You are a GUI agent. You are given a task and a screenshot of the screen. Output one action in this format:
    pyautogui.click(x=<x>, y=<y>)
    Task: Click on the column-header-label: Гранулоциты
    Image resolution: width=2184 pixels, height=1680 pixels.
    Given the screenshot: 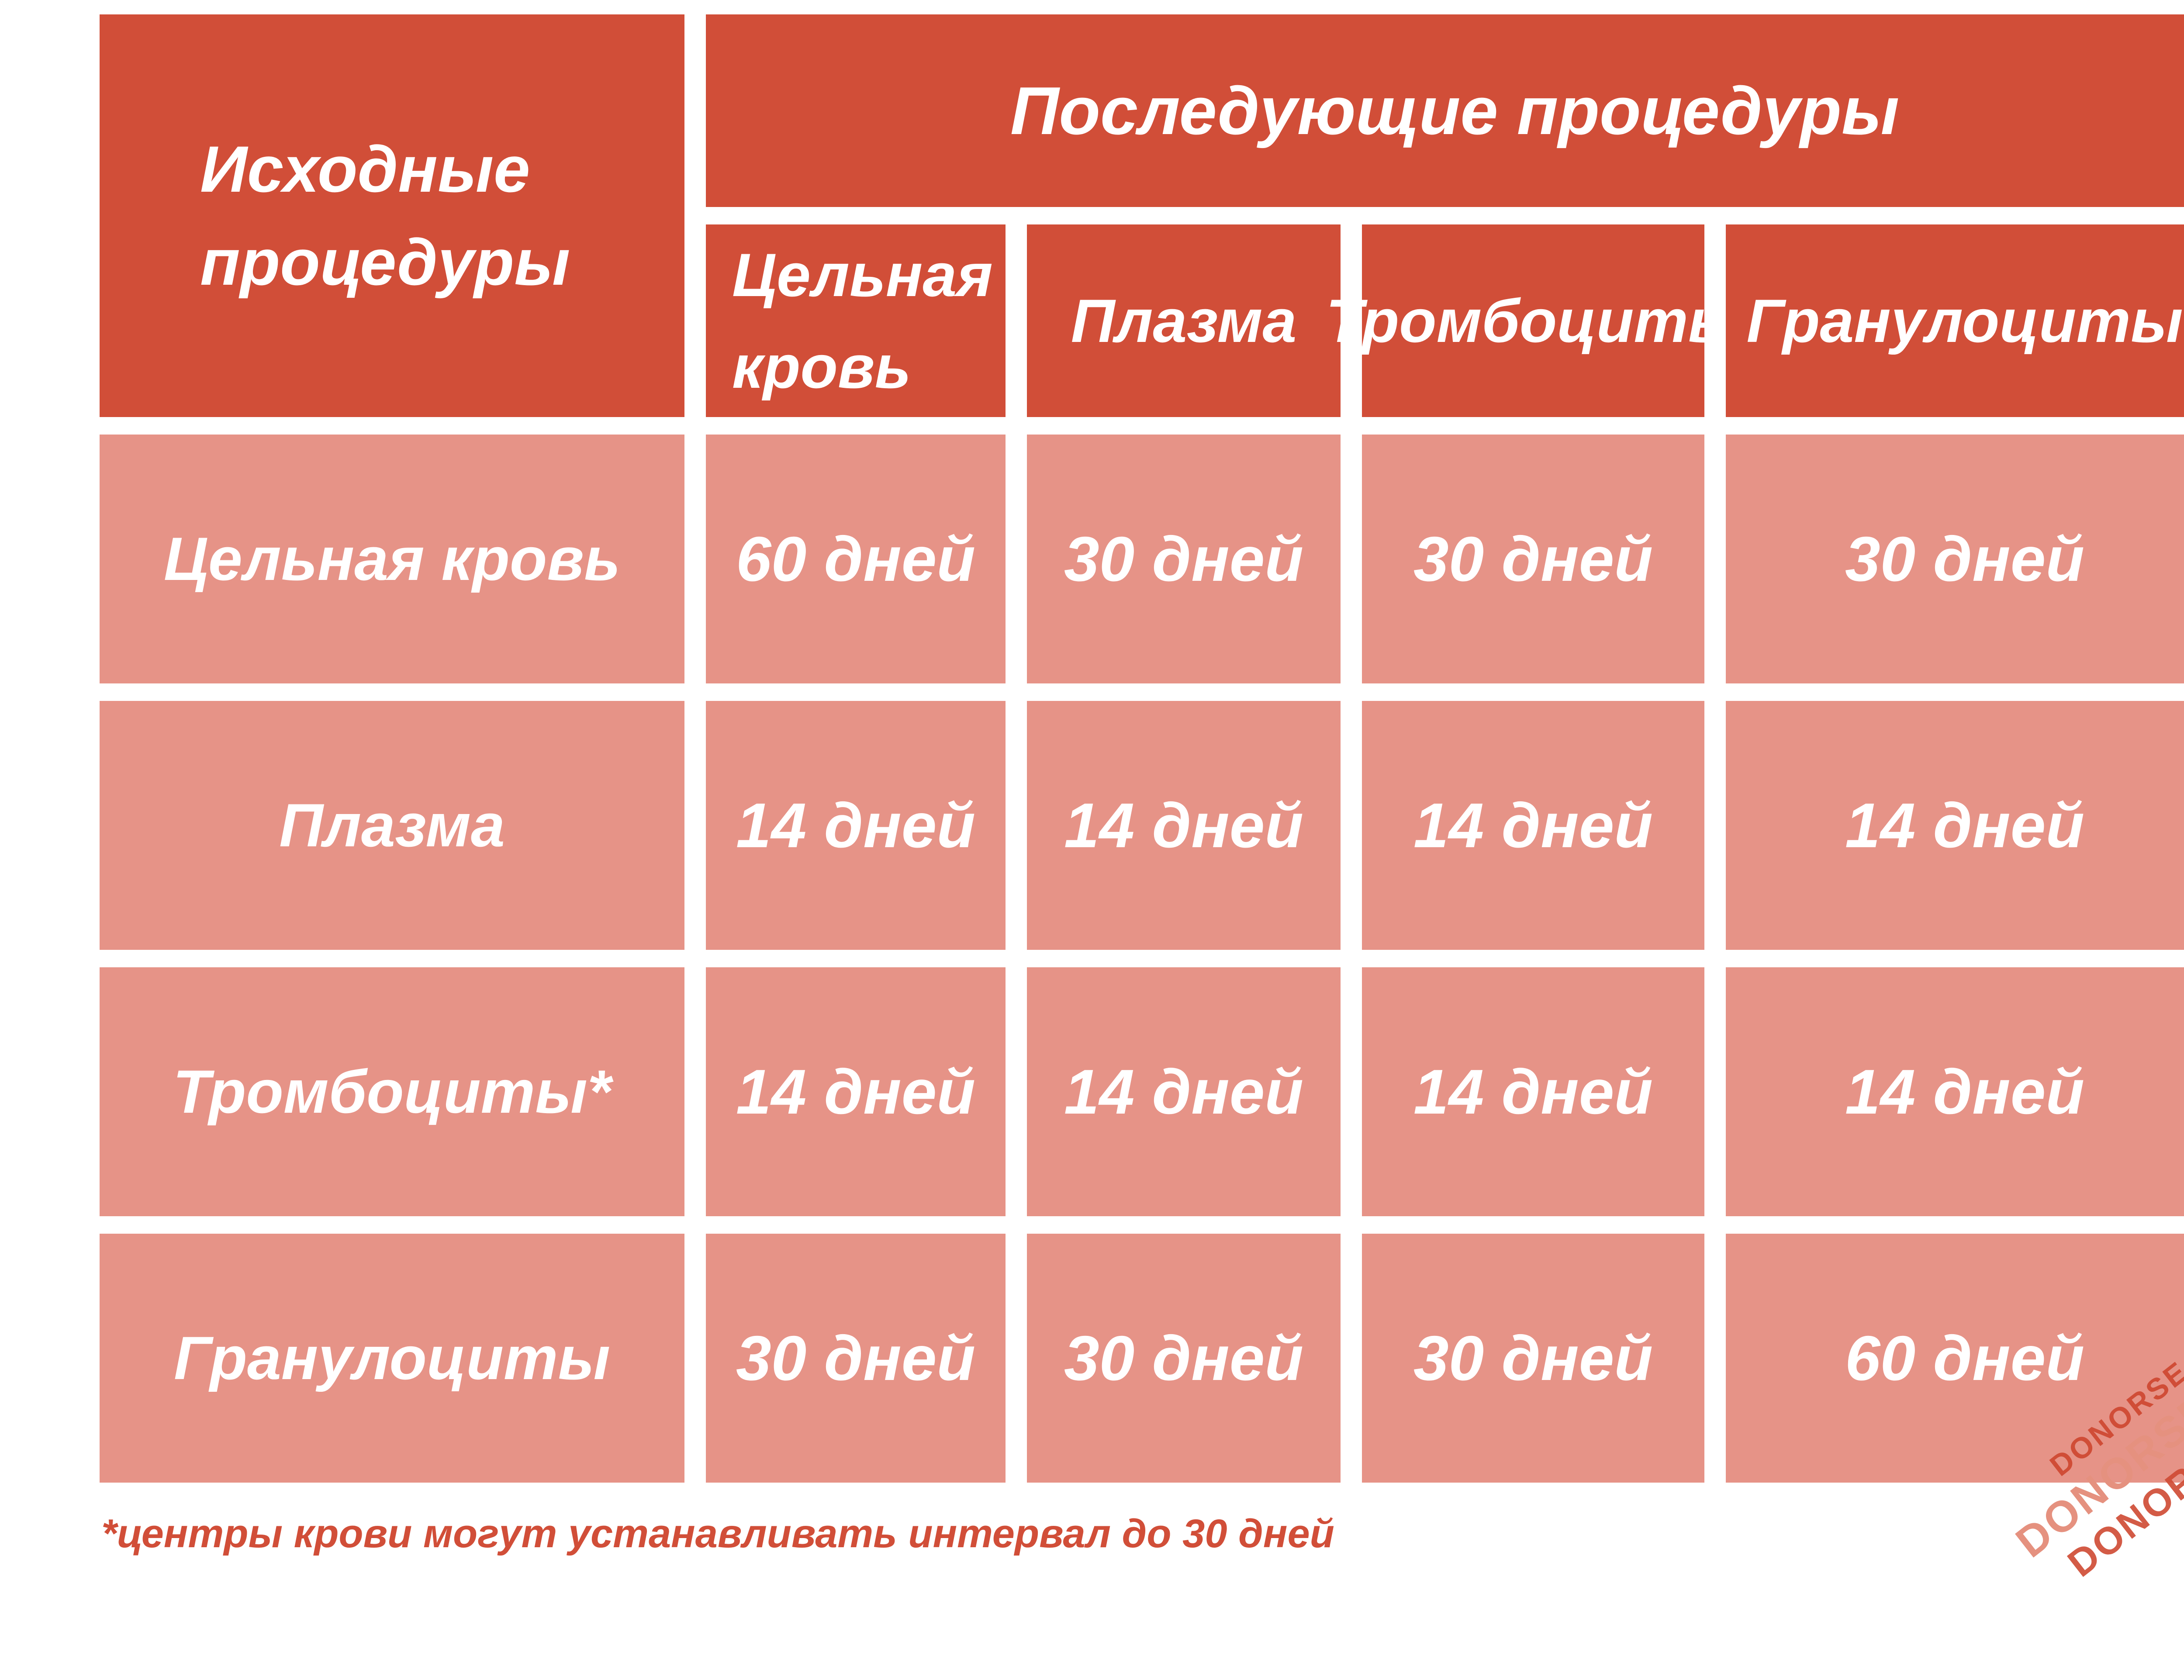 What is the action you would take?
    pyautogui.click(x=1964, y=320)
    